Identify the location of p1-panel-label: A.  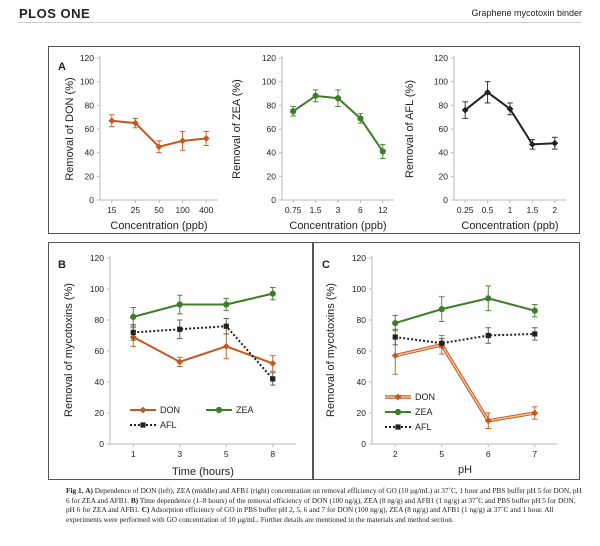
(62, 67).